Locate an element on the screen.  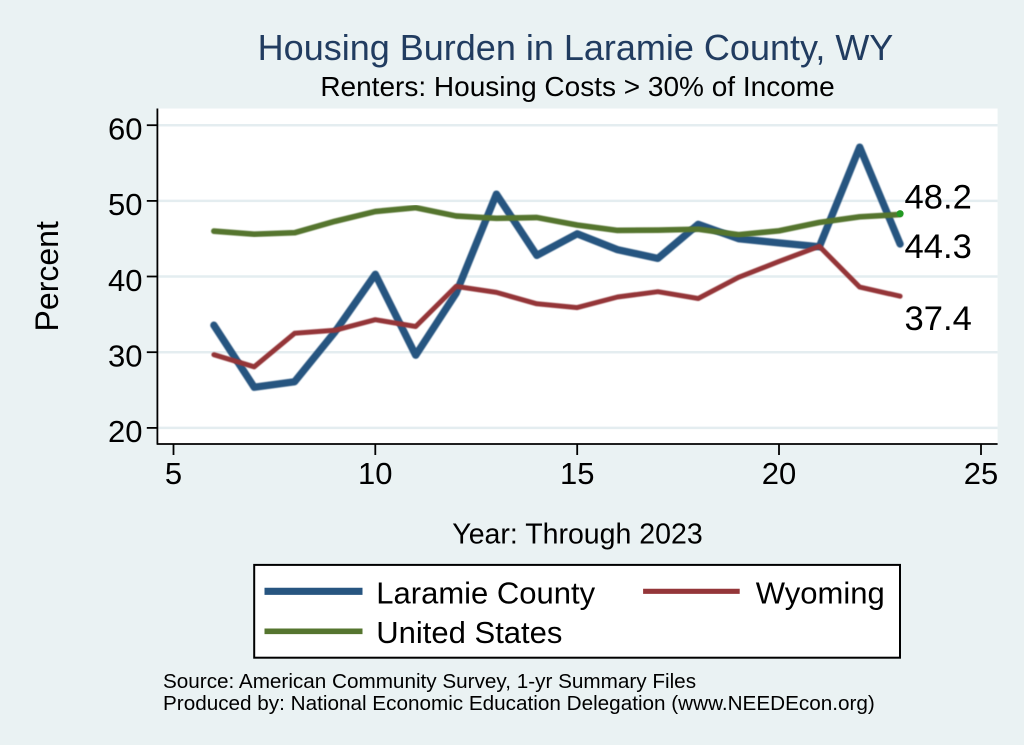
svg-text: 10 is located at coordinates (375, 473).